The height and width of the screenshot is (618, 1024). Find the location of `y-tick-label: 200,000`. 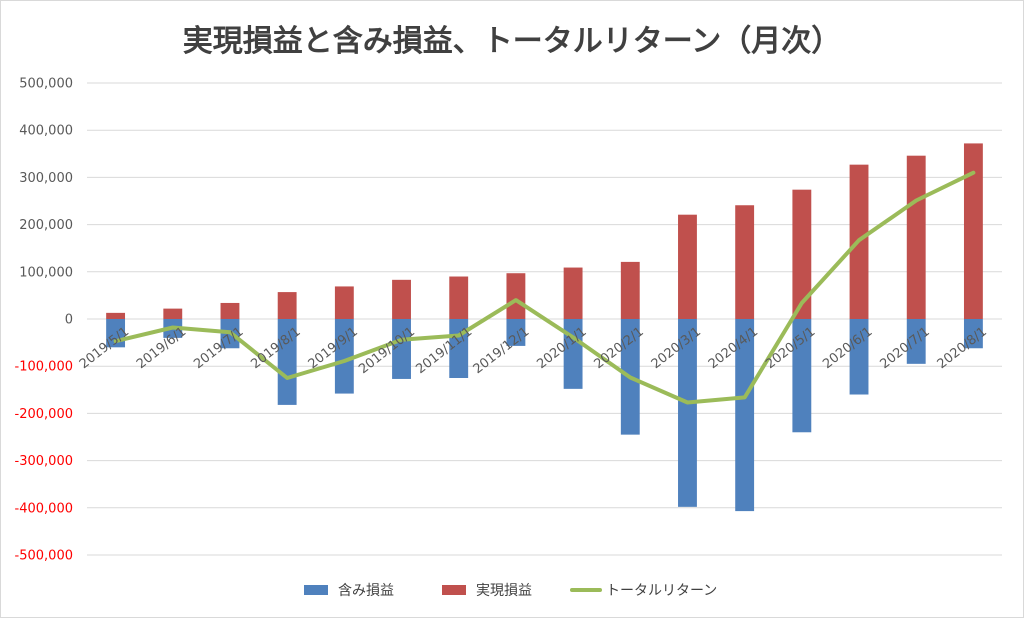

y-tick-label: 200,000 is located at coordinates (46, 225).